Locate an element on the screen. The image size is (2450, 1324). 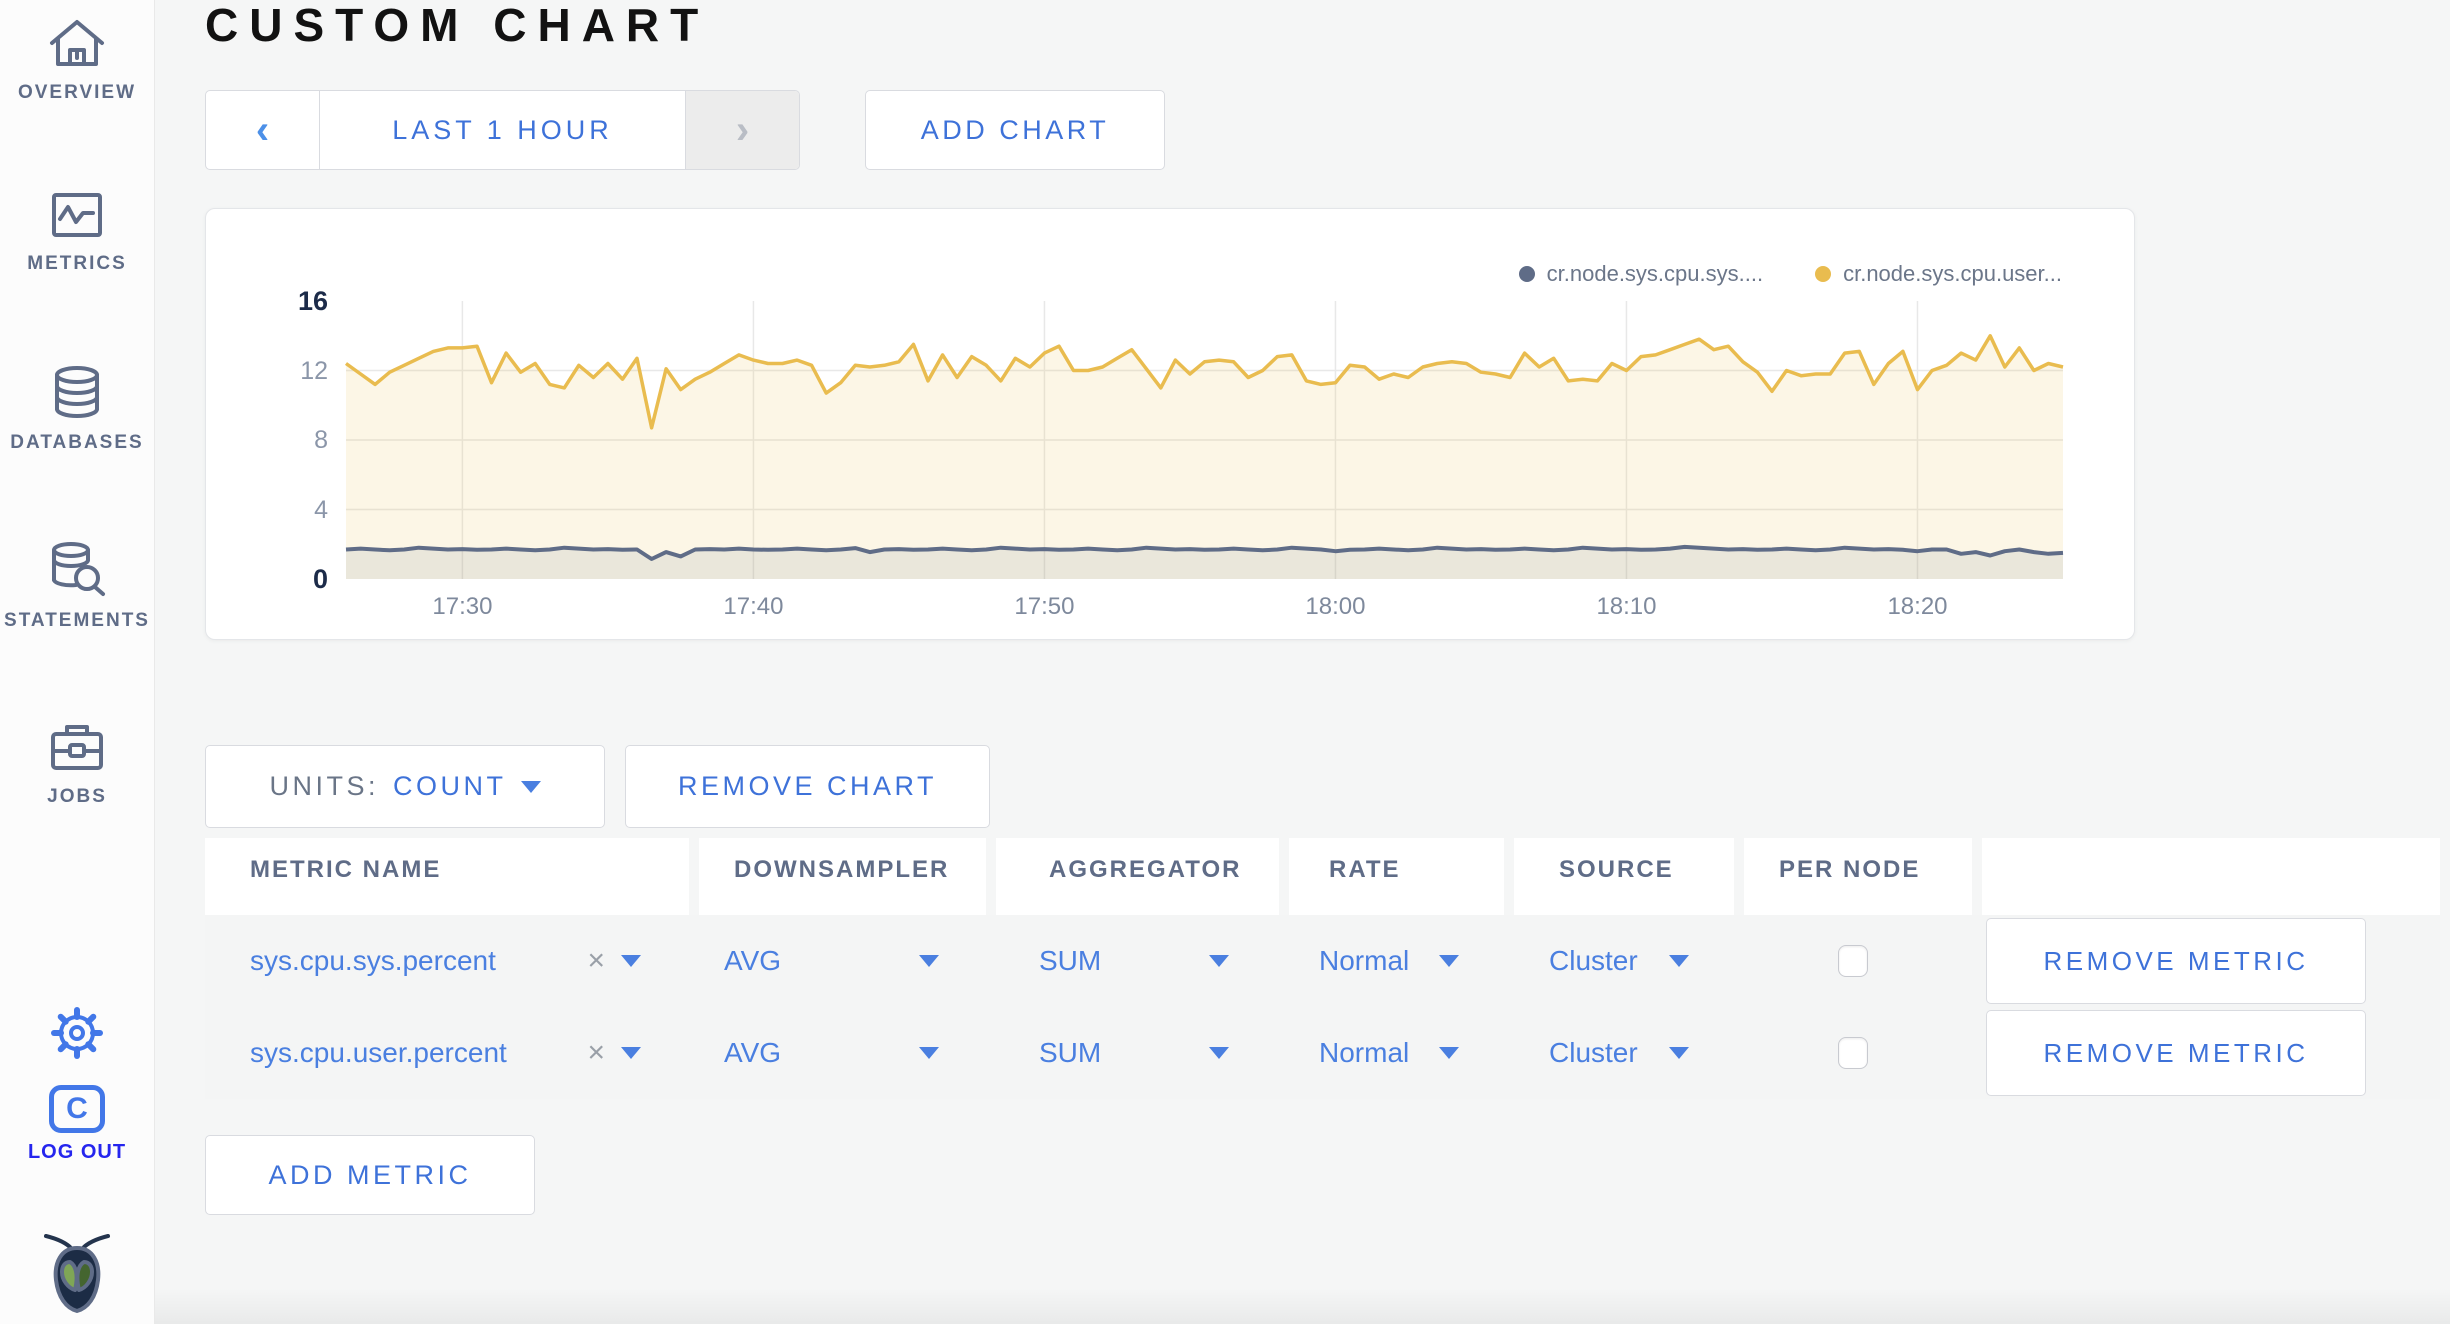
column-header-rate: RATE is located at coordinates (1396, 876).